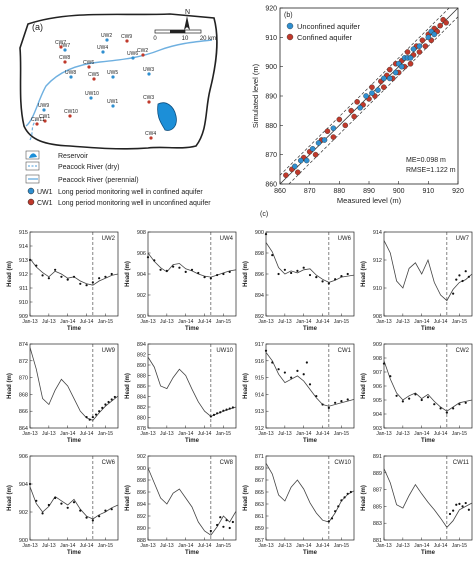 The height and width of the screenshot is (569, 474). Describe the element at coordinates (23, 303) in the screenshot. I see `timeseries-y-tick-910: 910` at that location.